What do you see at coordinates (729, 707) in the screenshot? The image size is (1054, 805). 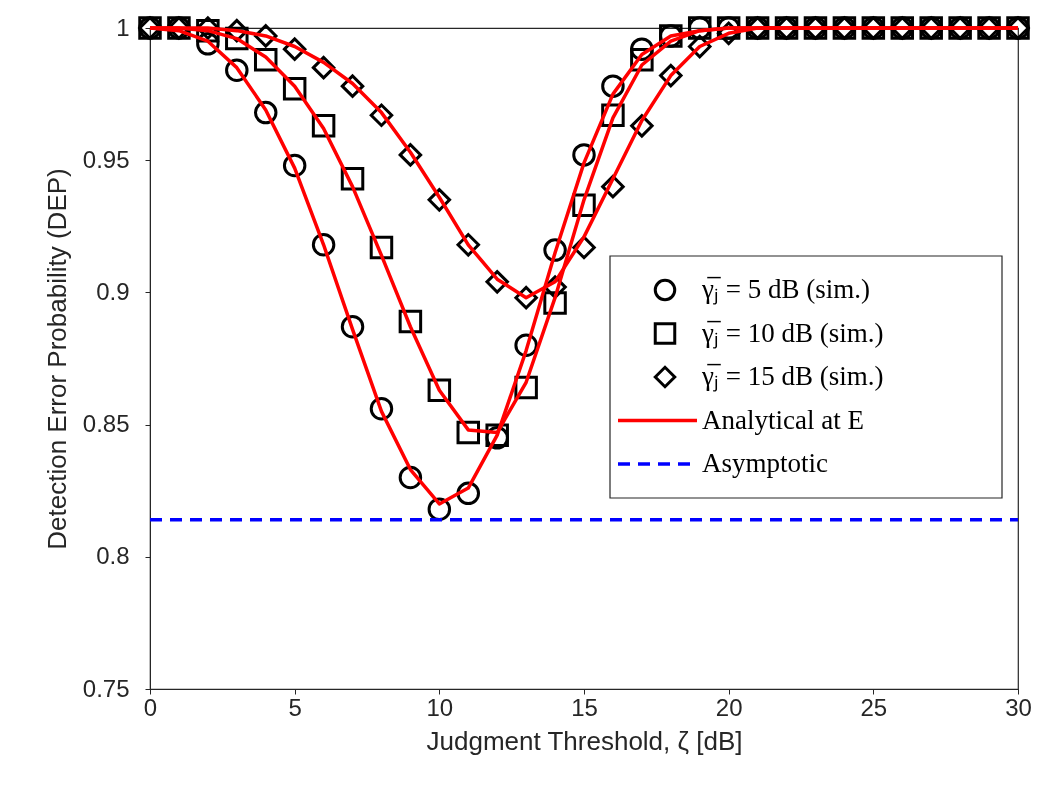 I see `x-tick-label: 20` at bounding box center [729, 707].